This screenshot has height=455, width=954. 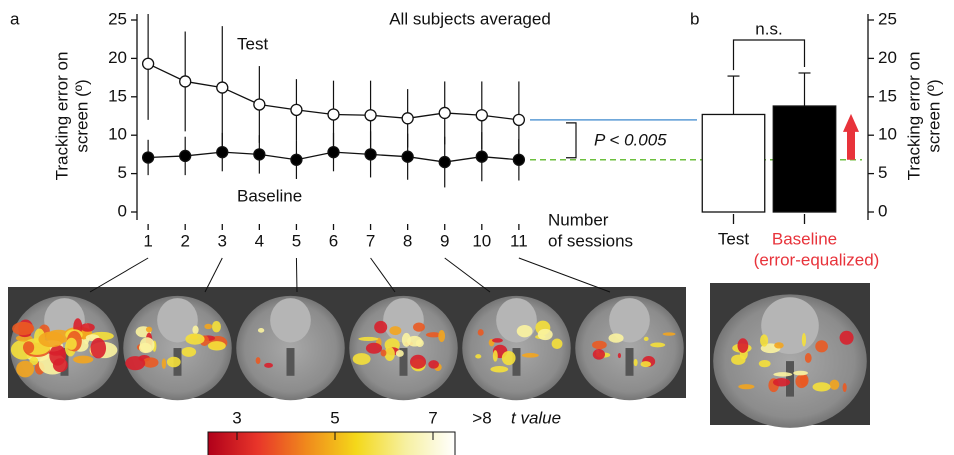 I want to click on x-axis-label: of sessions, so click(x=590, y=240).